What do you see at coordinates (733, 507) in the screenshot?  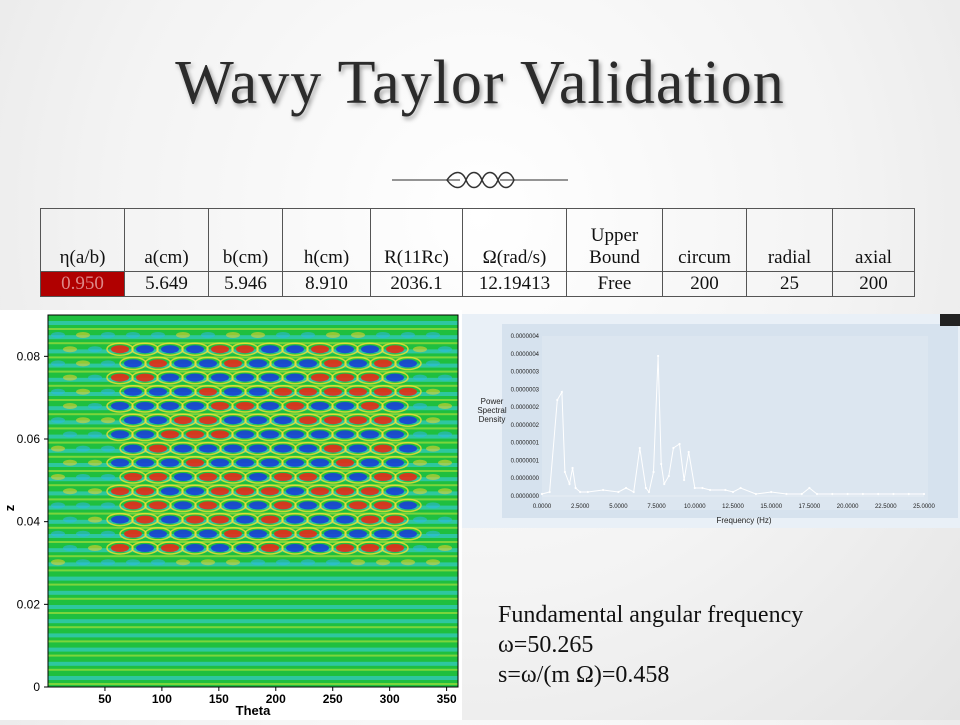 I see `psd-xtick-label: 12.5000` at bounding box center [733, 507].